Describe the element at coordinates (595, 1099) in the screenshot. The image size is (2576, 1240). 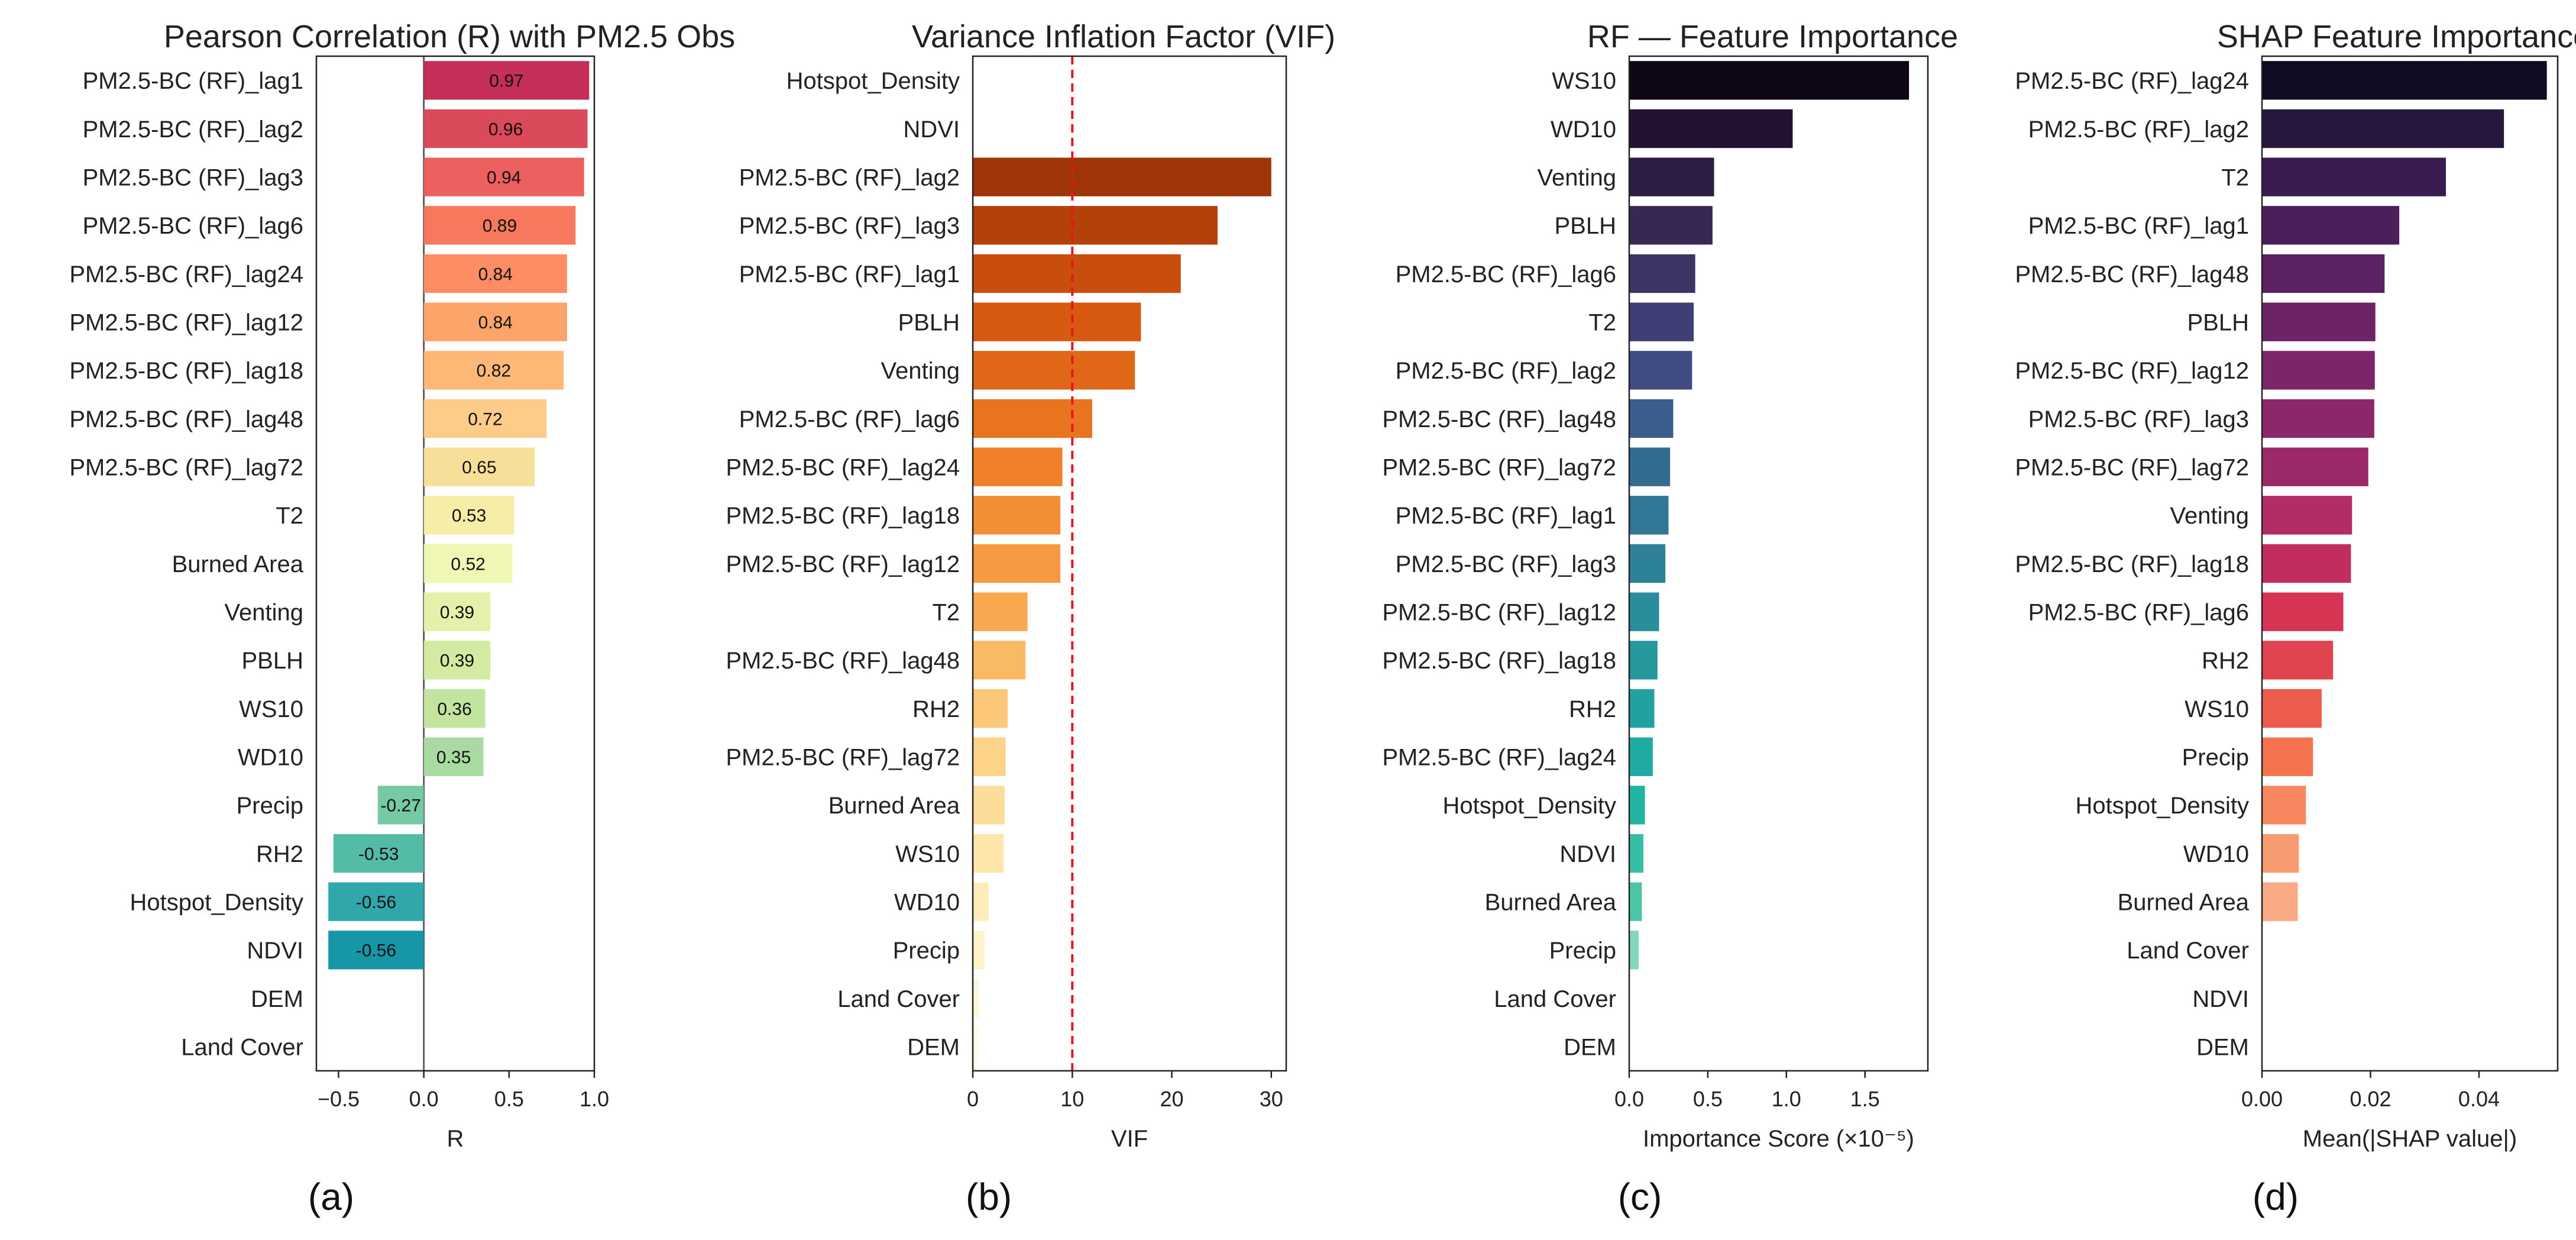
I see `x-tick-label: 1.0` at that location.